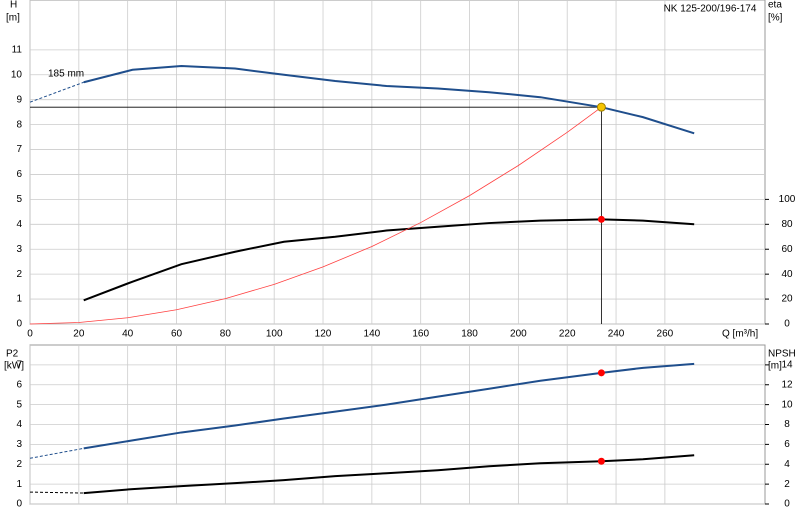 The height and width of the screenshot is (520, 800). What do you see at coordinates (616, 334) in the screenshot?
I see `x-tick-label: 240` at bounding box center [616, 334].